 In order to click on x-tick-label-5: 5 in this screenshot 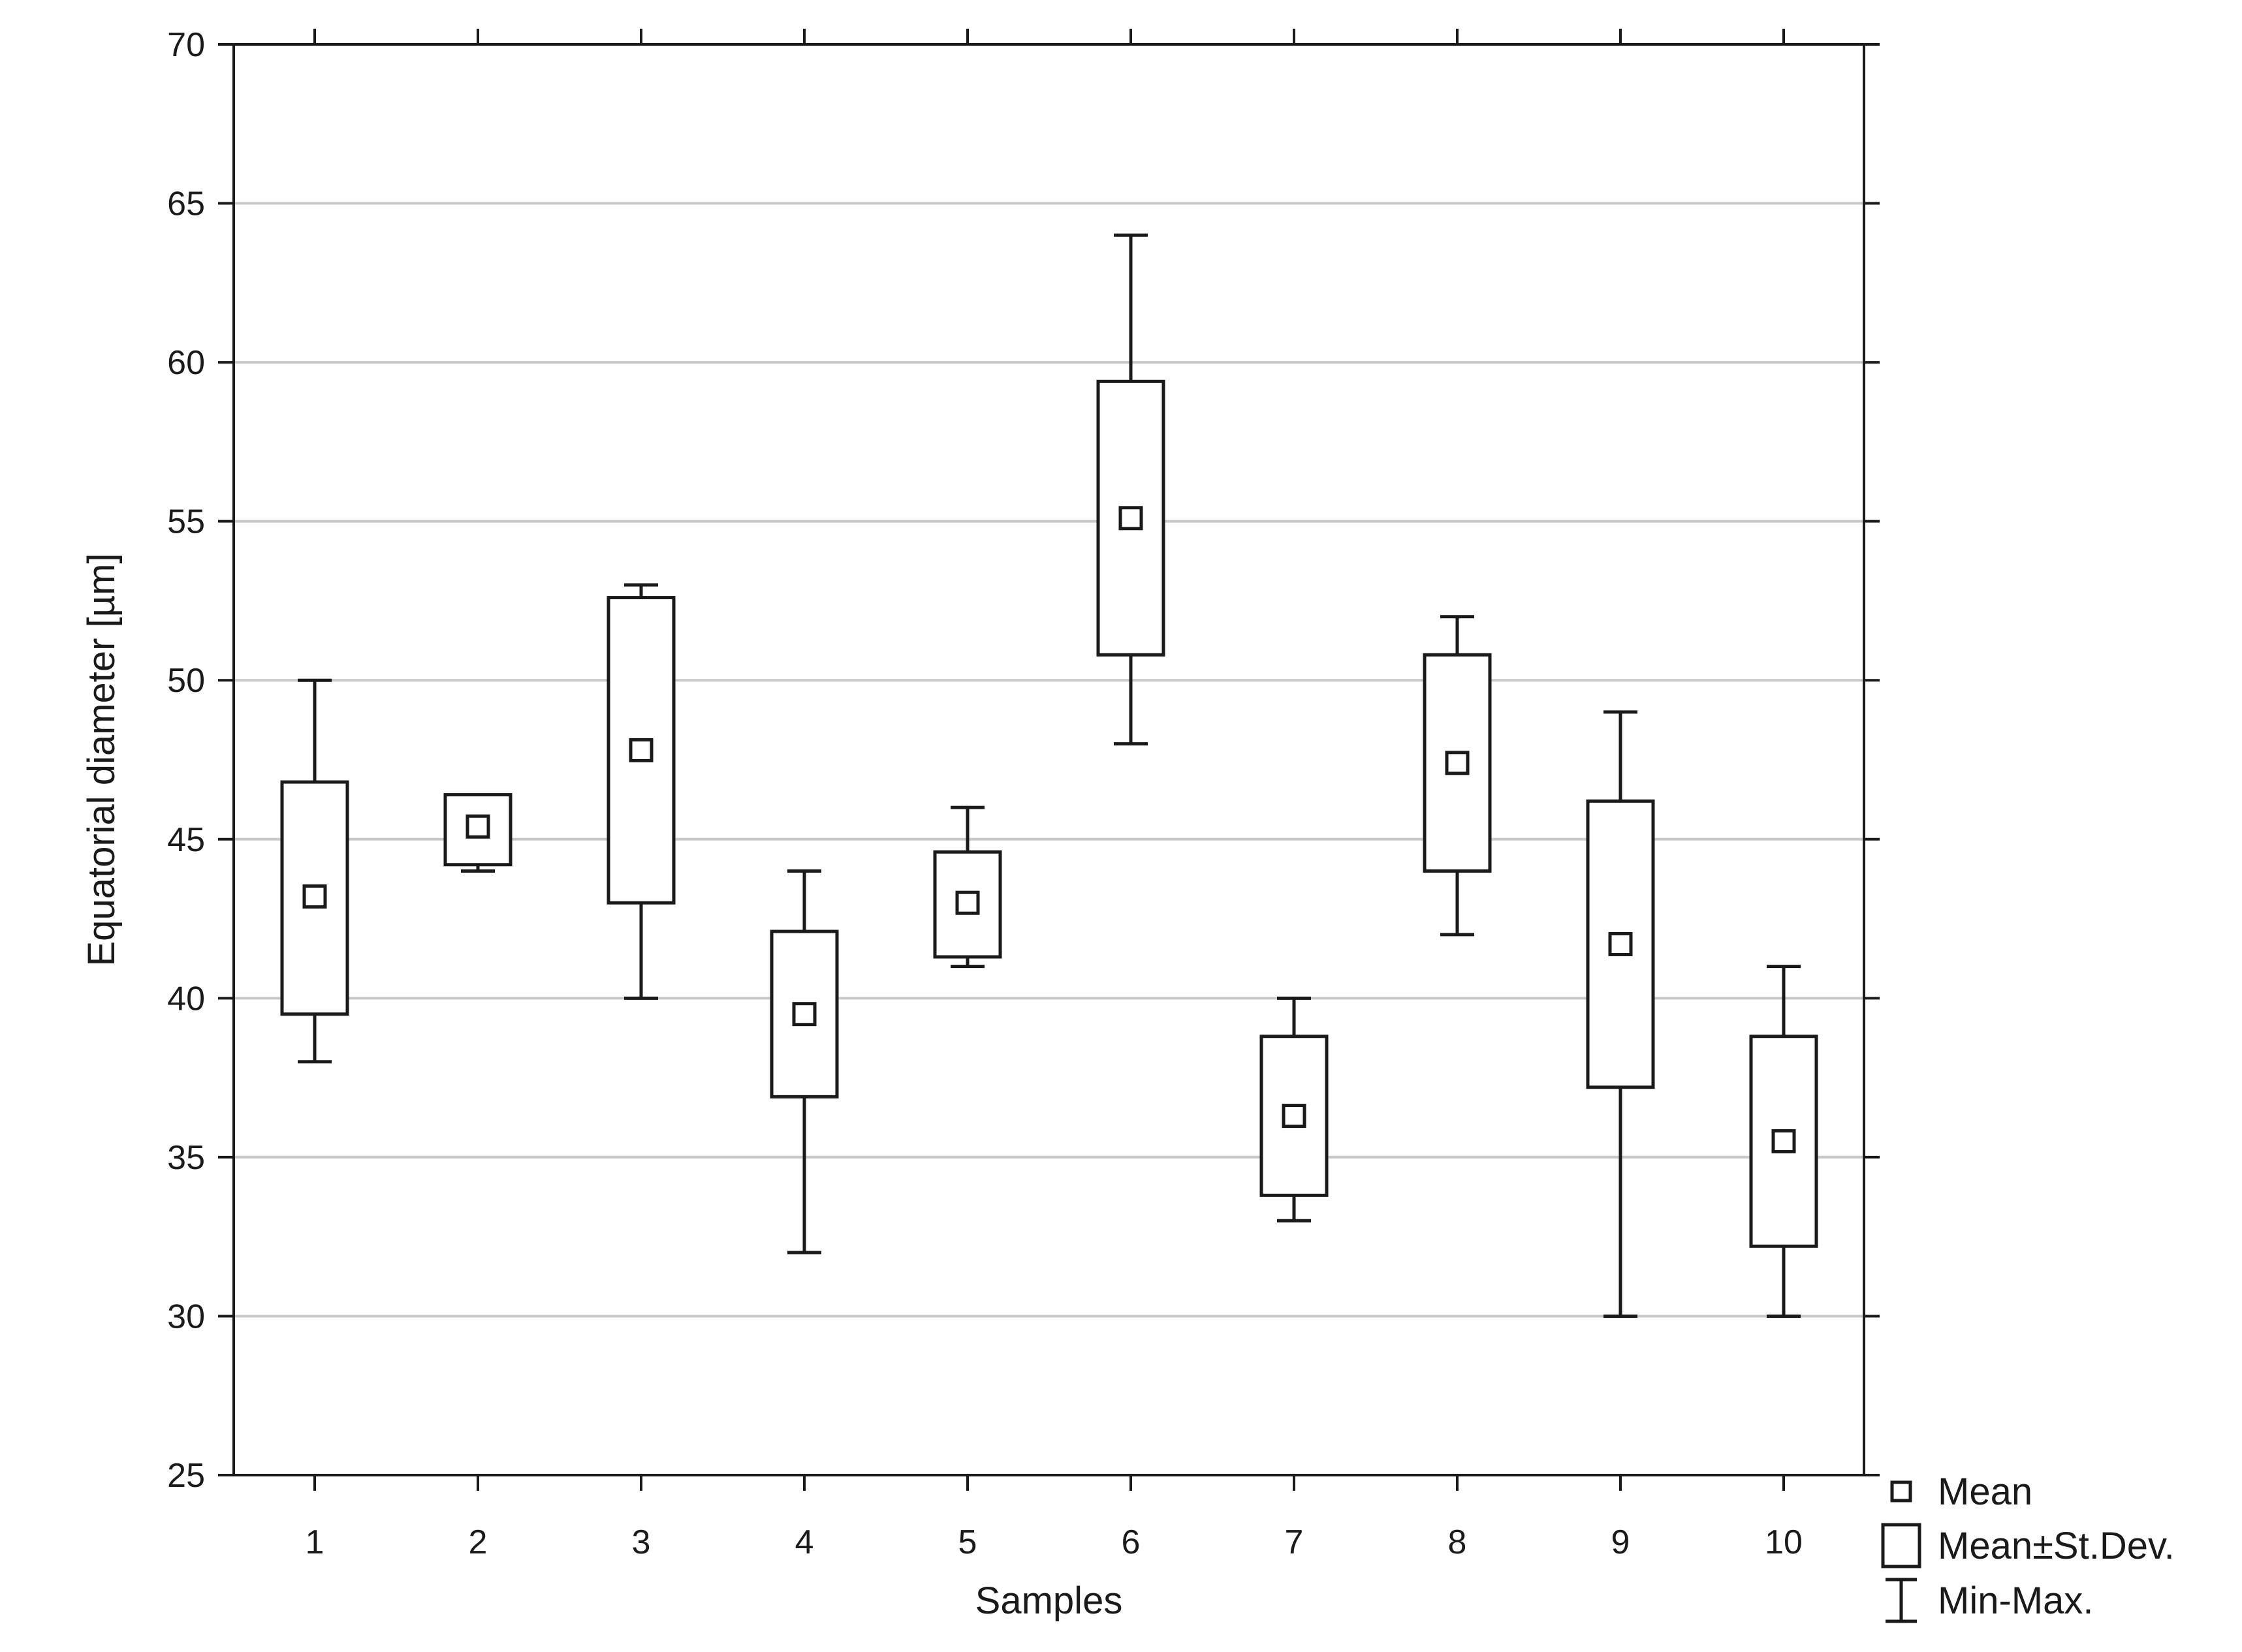, I will do `click(967, 1542)`.